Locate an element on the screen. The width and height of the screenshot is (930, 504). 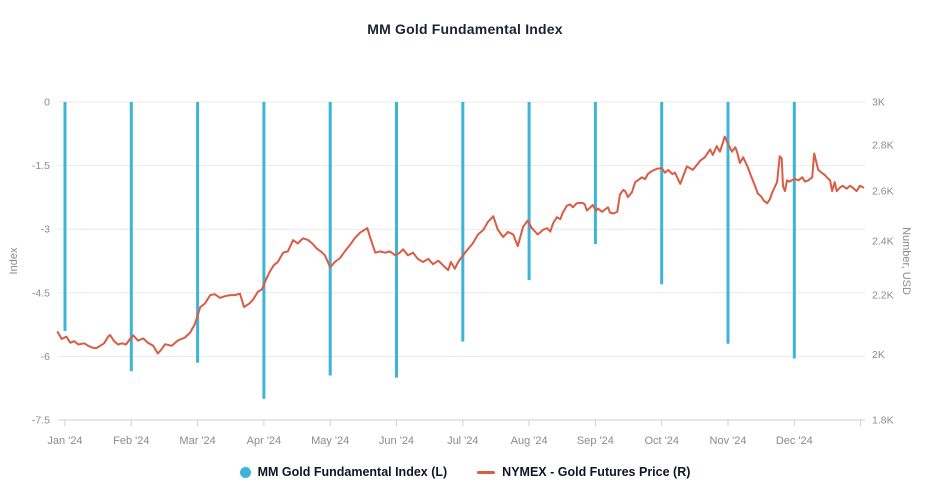
bar-jun is located at coordinates (396, 240).